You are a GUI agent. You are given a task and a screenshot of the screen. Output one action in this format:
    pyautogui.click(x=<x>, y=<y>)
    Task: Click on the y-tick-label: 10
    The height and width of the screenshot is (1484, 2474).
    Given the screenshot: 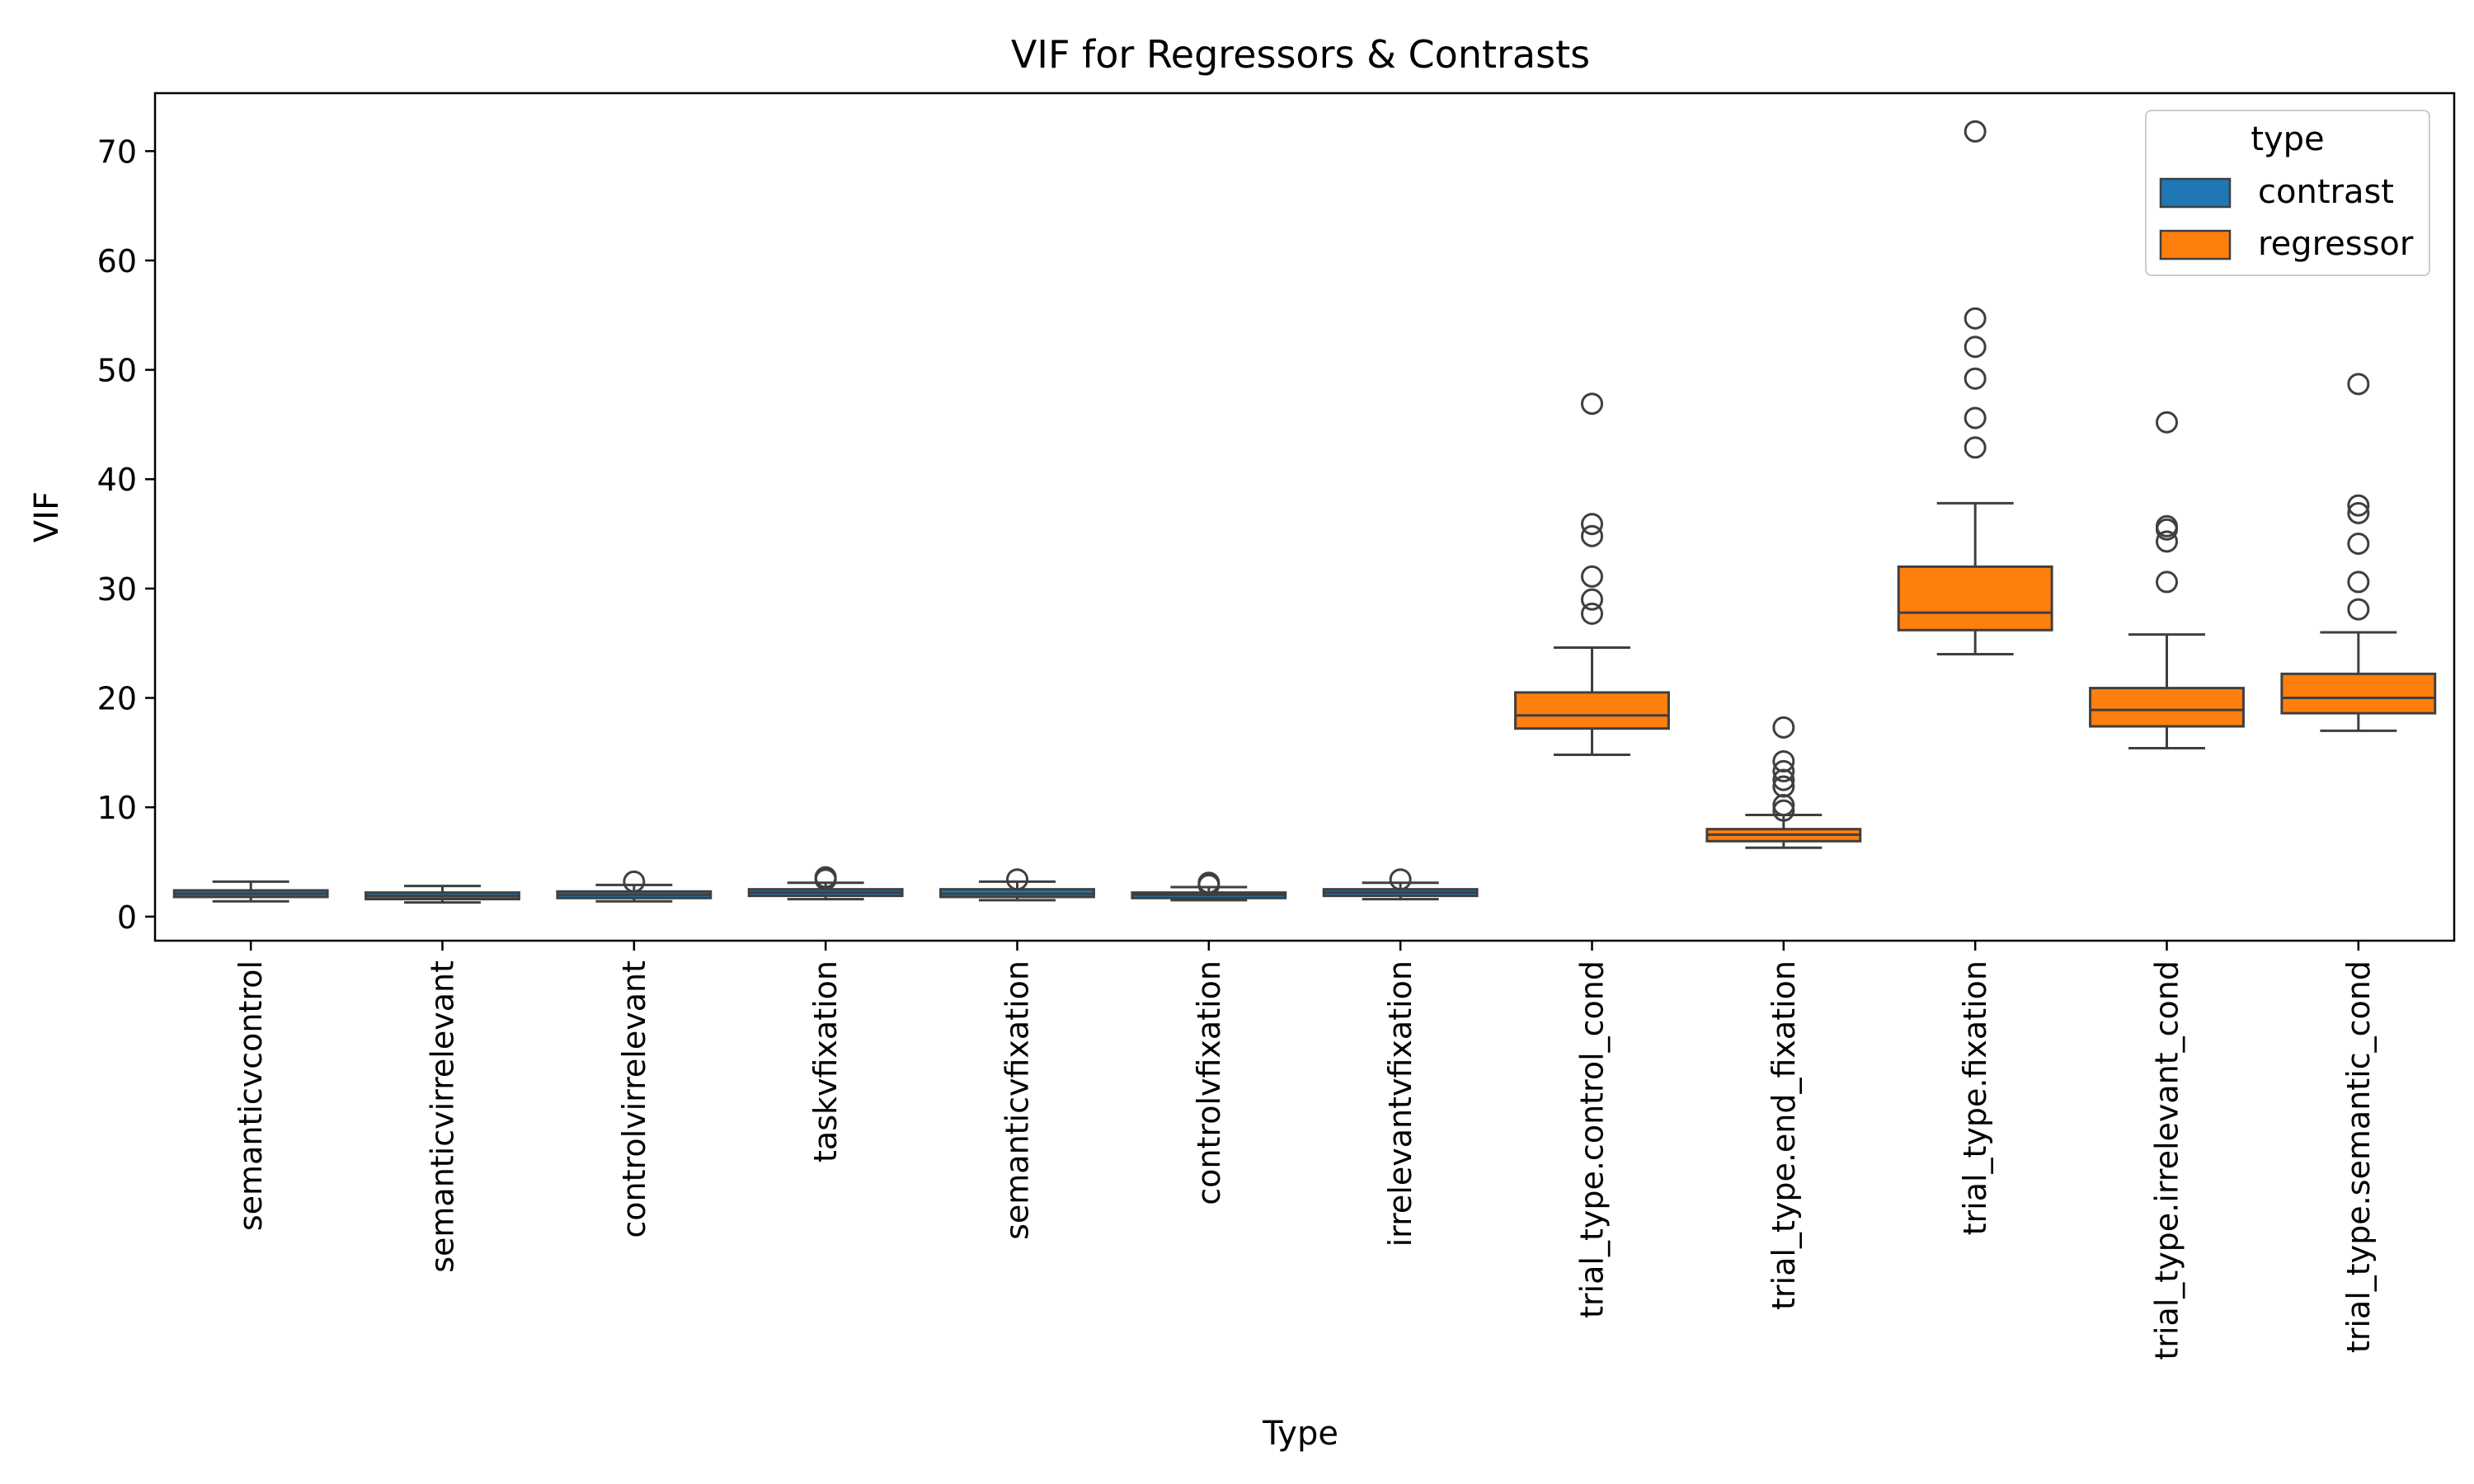 What is the action you would take?
    pyautogui.click(x=117, y=808)
    